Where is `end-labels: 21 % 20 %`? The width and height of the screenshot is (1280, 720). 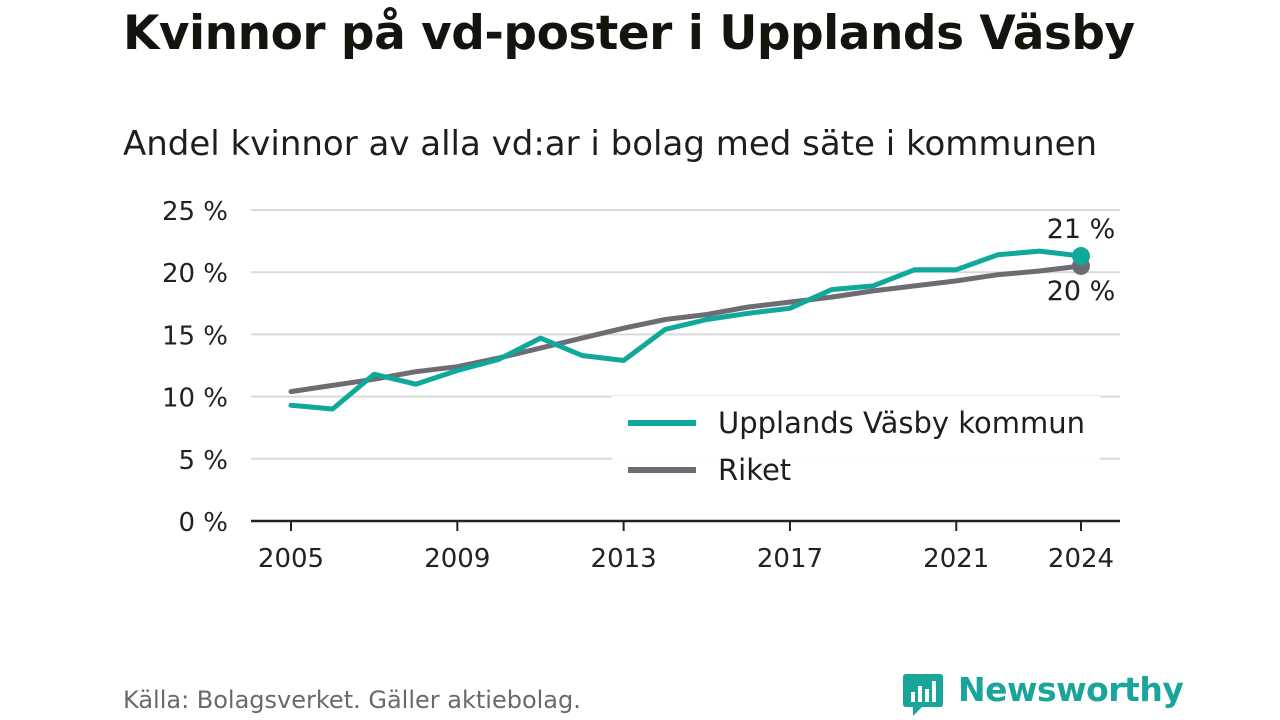
end-labels: 21 % 20 % is located at coordinates (1081, 260).